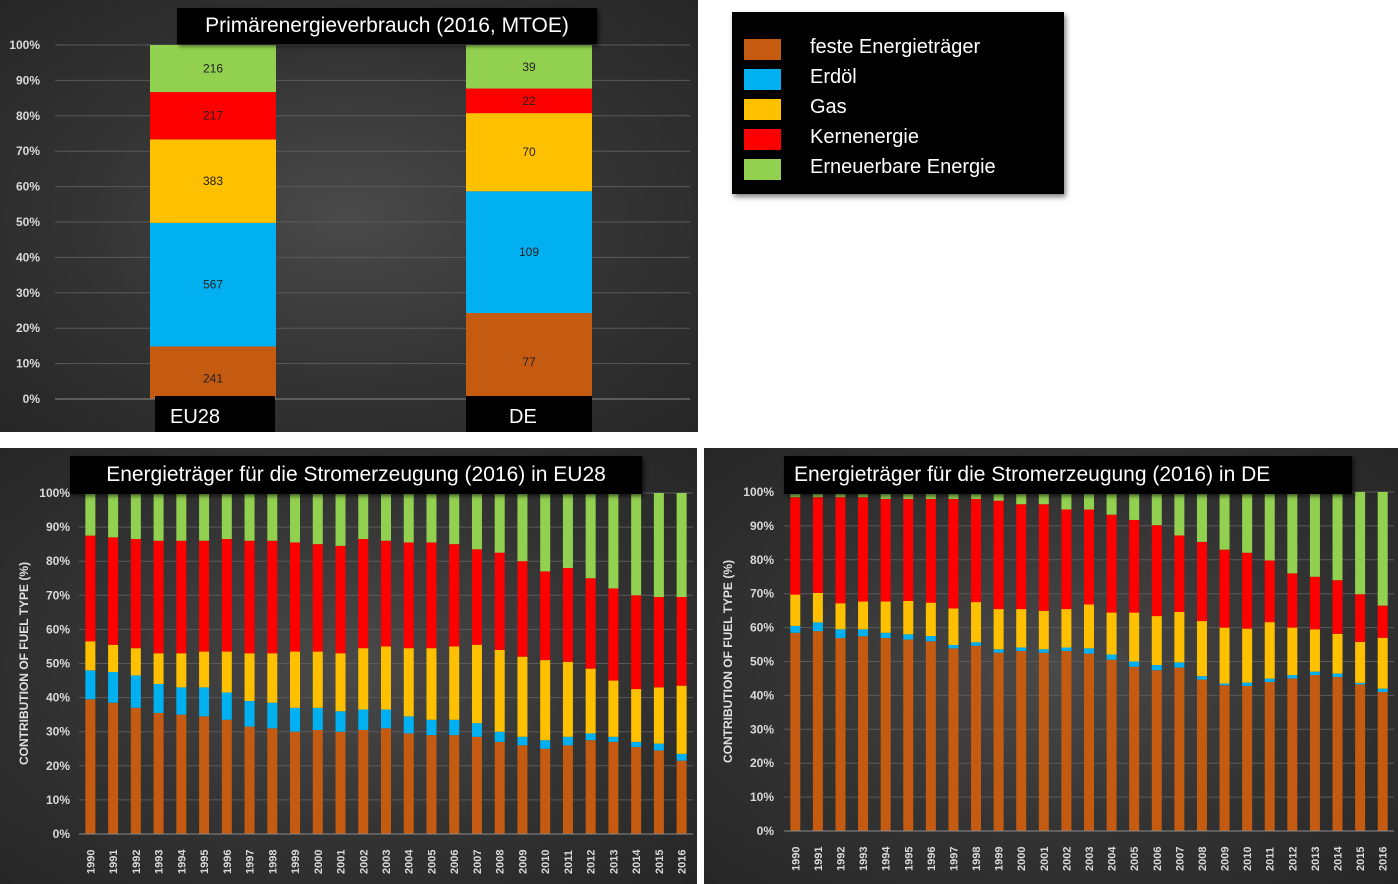 Image resolution: width=1398 pixels, height=884 pixels. I want to click on x-tick-label: 2010, so click(546, 862).